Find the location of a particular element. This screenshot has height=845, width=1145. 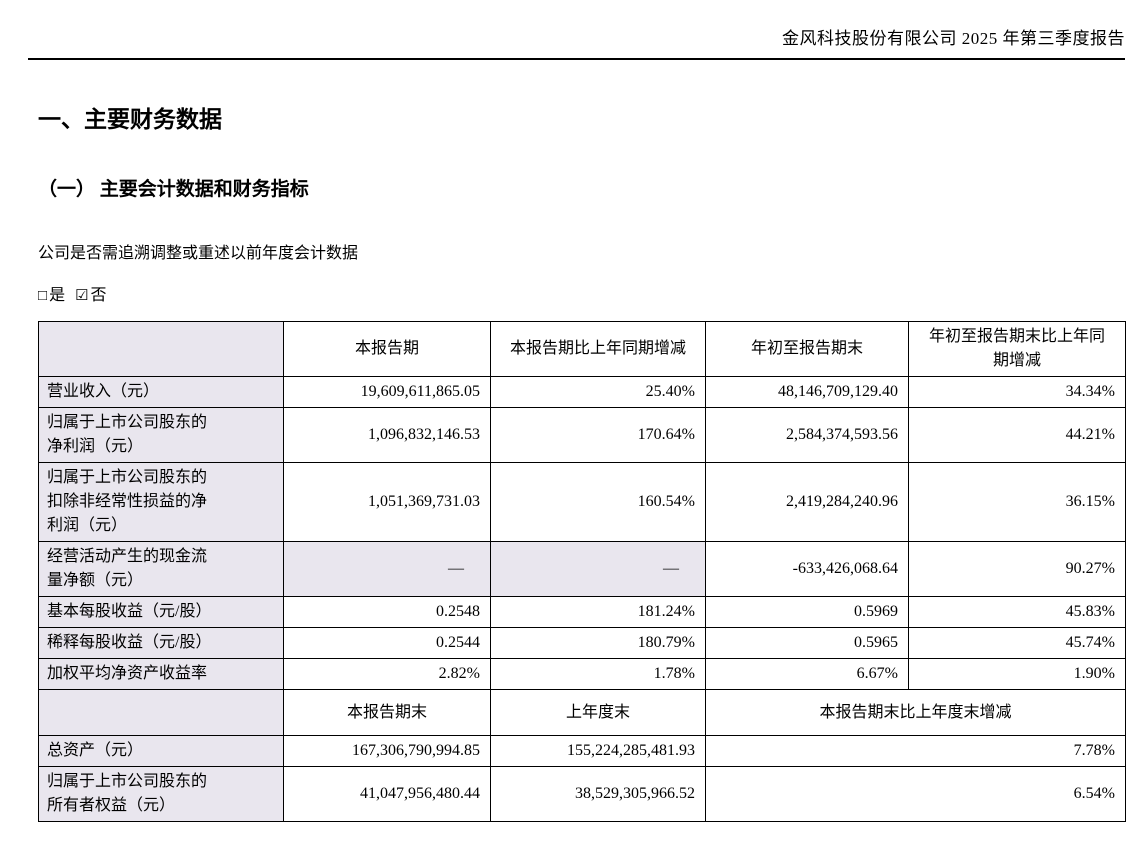

report-title: 金风科技股份有限公司 2025 年第三季度报告 is located at coordinates (953, 38).